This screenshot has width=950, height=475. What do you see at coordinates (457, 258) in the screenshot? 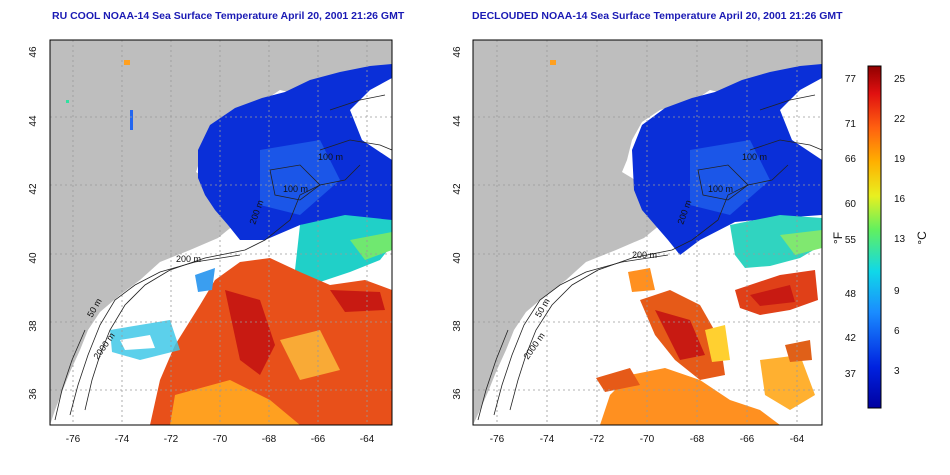
I see `right-lat-tick: 40` at bounding box center [457, 258].